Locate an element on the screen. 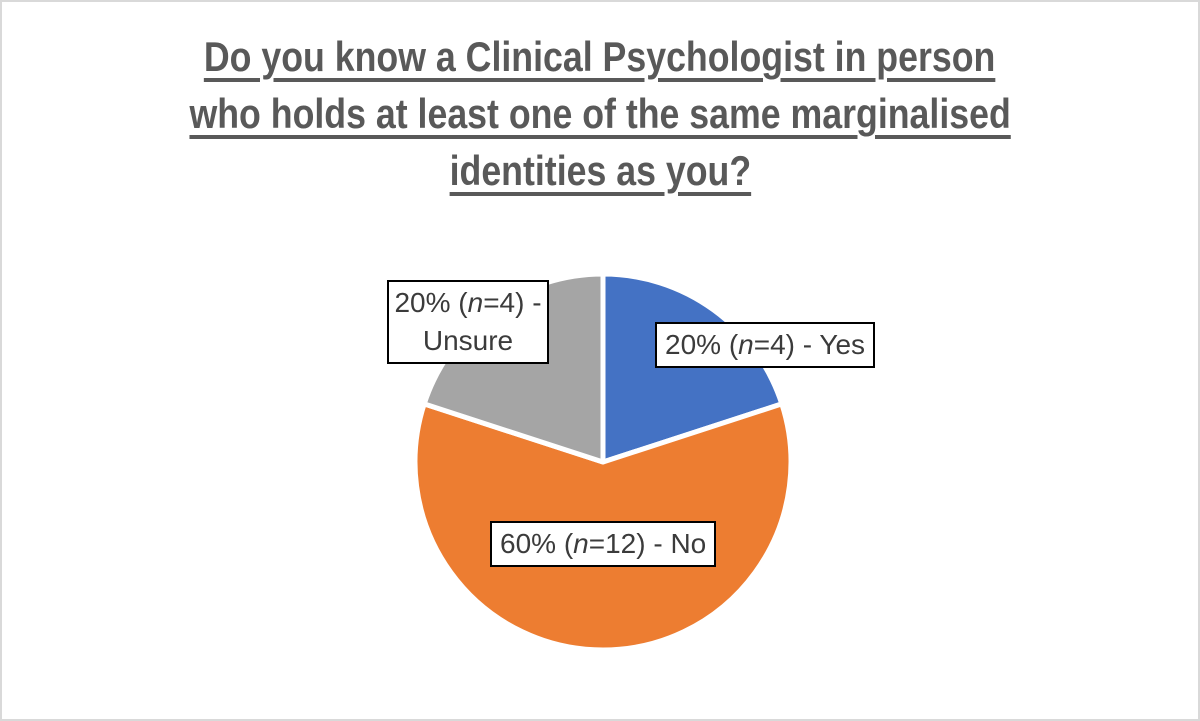 The height and width of the screenshot is (721, 1200). data-label-unsure: 20% (n=4) - Unsure is located at coordinates (468, 322).